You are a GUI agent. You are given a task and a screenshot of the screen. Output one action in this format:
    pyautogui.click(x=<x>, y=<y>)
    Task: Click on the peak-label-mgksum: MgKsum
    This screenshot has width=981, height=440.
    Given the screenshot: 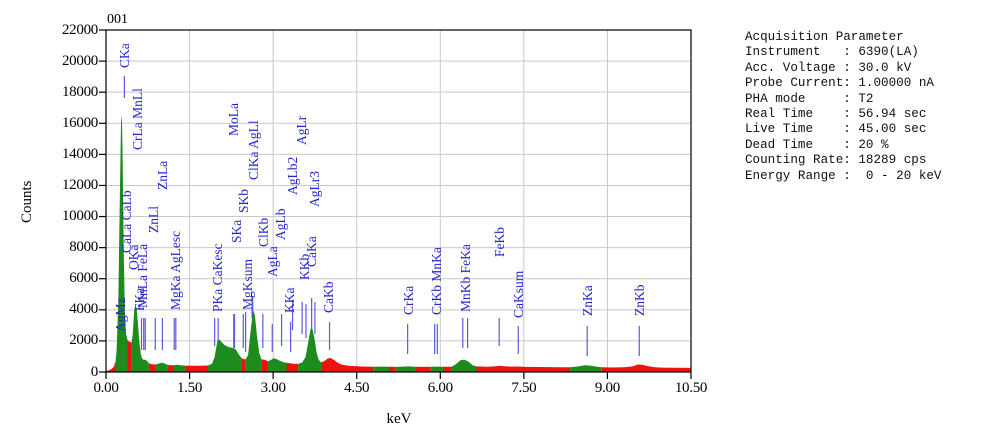 What is the action you would take?
    pyautogui.click(x=247, y=284)
    